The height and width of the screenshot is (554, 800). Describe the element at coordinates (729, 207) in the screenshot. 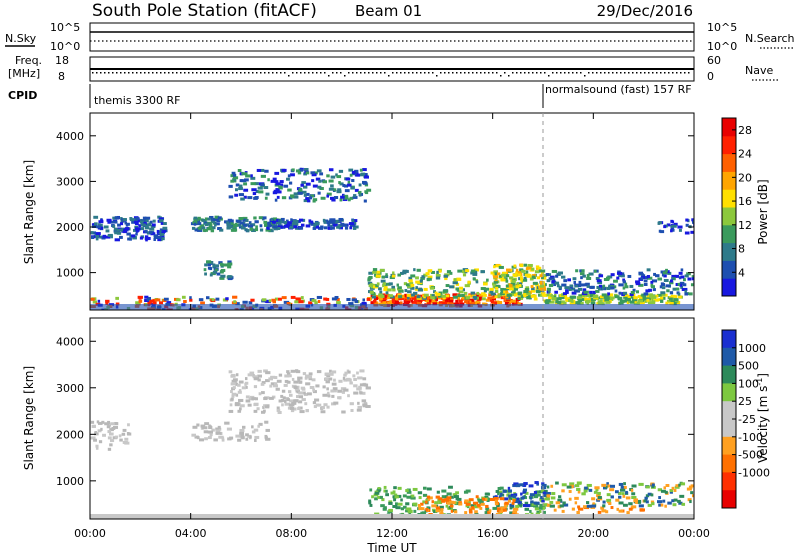

I see `power-colorbar-frame` at that location.